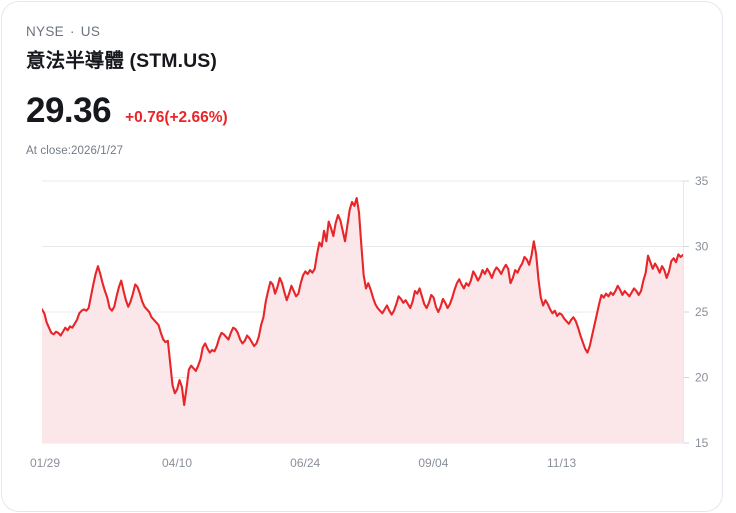  What do you see at coordinates (176, 117) in the screenshot?
I see `price-change: +0.76(+2.66%)` at bounding box center [176, 117].